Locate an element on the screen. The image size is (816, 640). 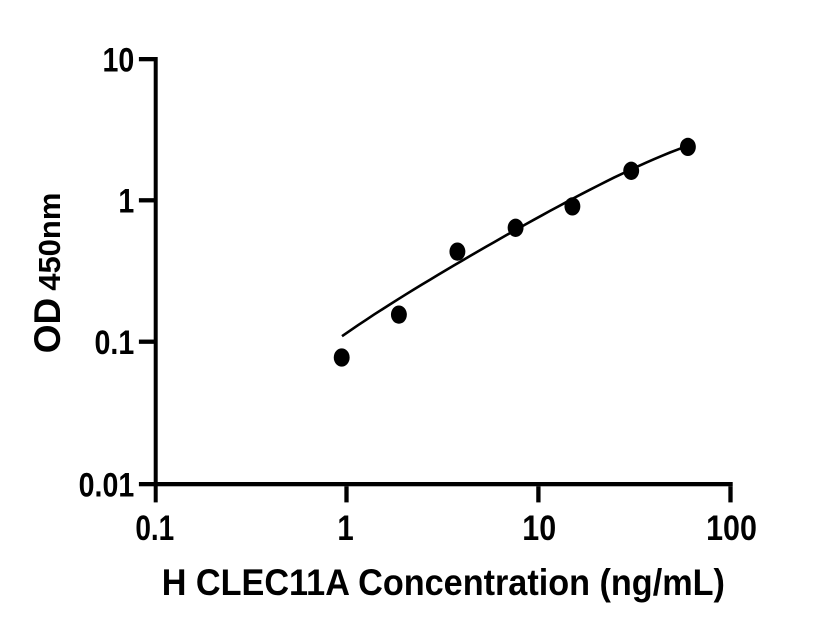
svg-text:H CLEC11A Concentration (ng/mL: H CLEC11A Concentration (ng/mL) is located at coordinates (443, 583).